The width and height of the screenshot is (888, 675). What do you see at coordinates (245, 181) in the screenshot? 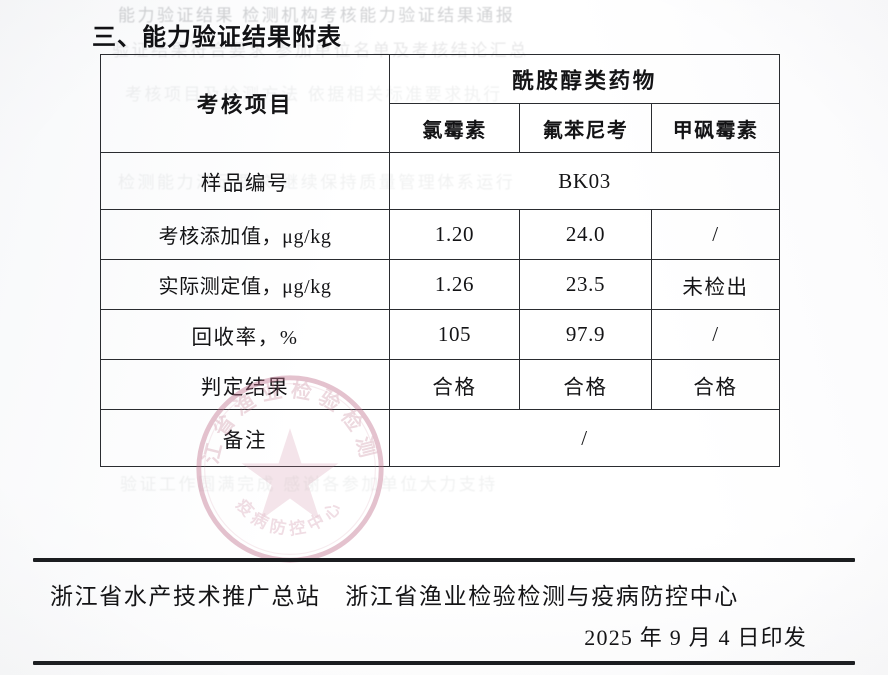
I see `row-label-sample-no: 样品编号` at bounding box center [245, 181].